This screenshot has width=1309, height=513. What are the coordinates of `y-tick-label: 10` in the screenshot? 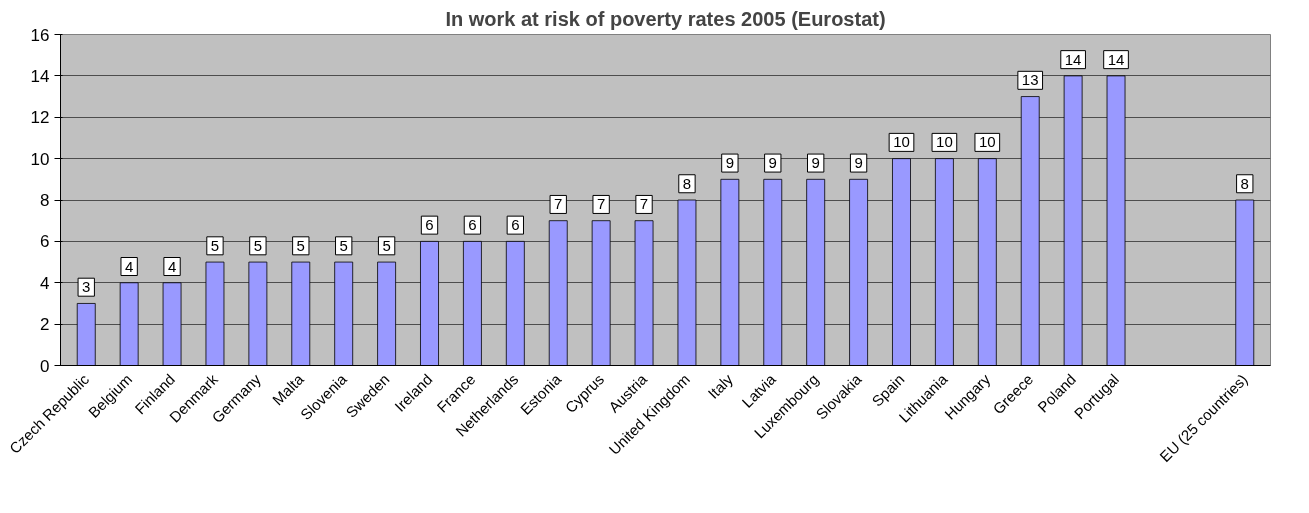 It's located at (40, 159).